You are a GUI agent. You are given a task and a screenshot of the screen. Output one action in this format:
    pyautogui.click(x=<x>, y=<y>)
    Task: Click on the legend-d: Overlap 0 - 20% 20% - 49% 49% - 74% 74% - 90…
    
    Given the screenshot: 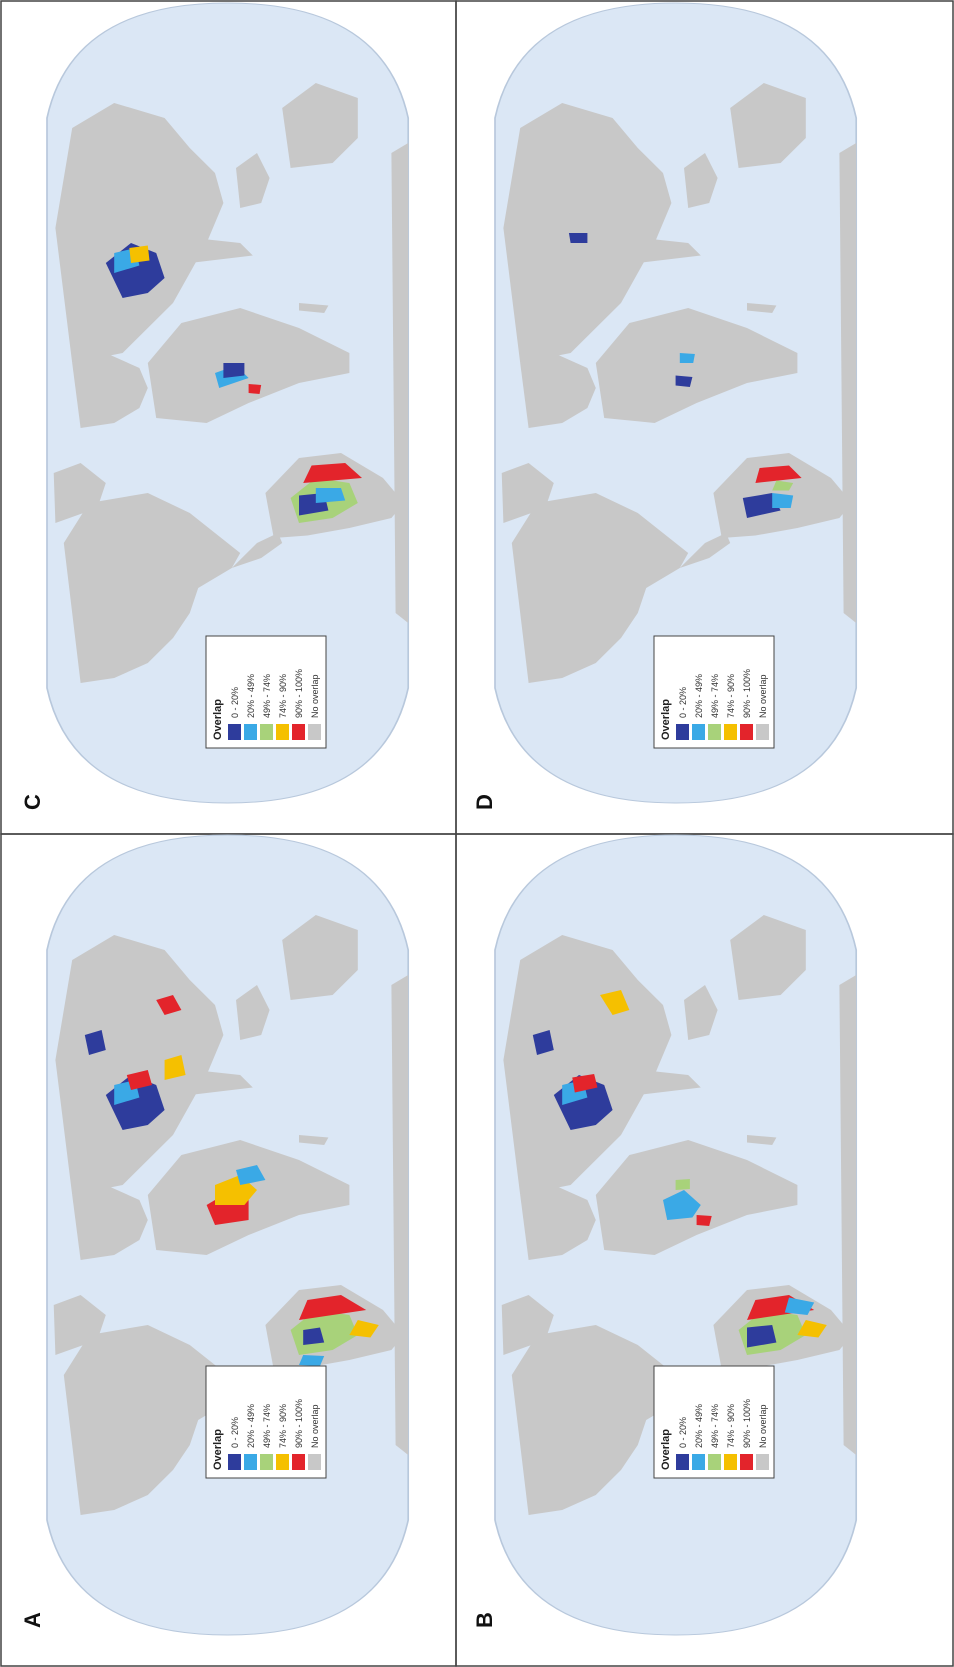 What is the action you would take?
    pyautogui.click(x=714, y=692)
    